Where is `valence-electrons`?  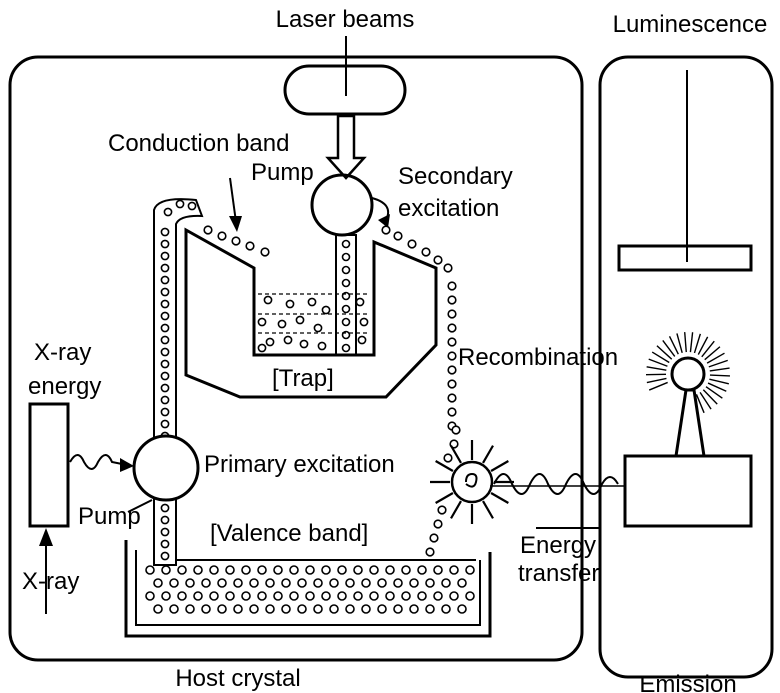
valence-electrons is located at coordinates (310, 589).